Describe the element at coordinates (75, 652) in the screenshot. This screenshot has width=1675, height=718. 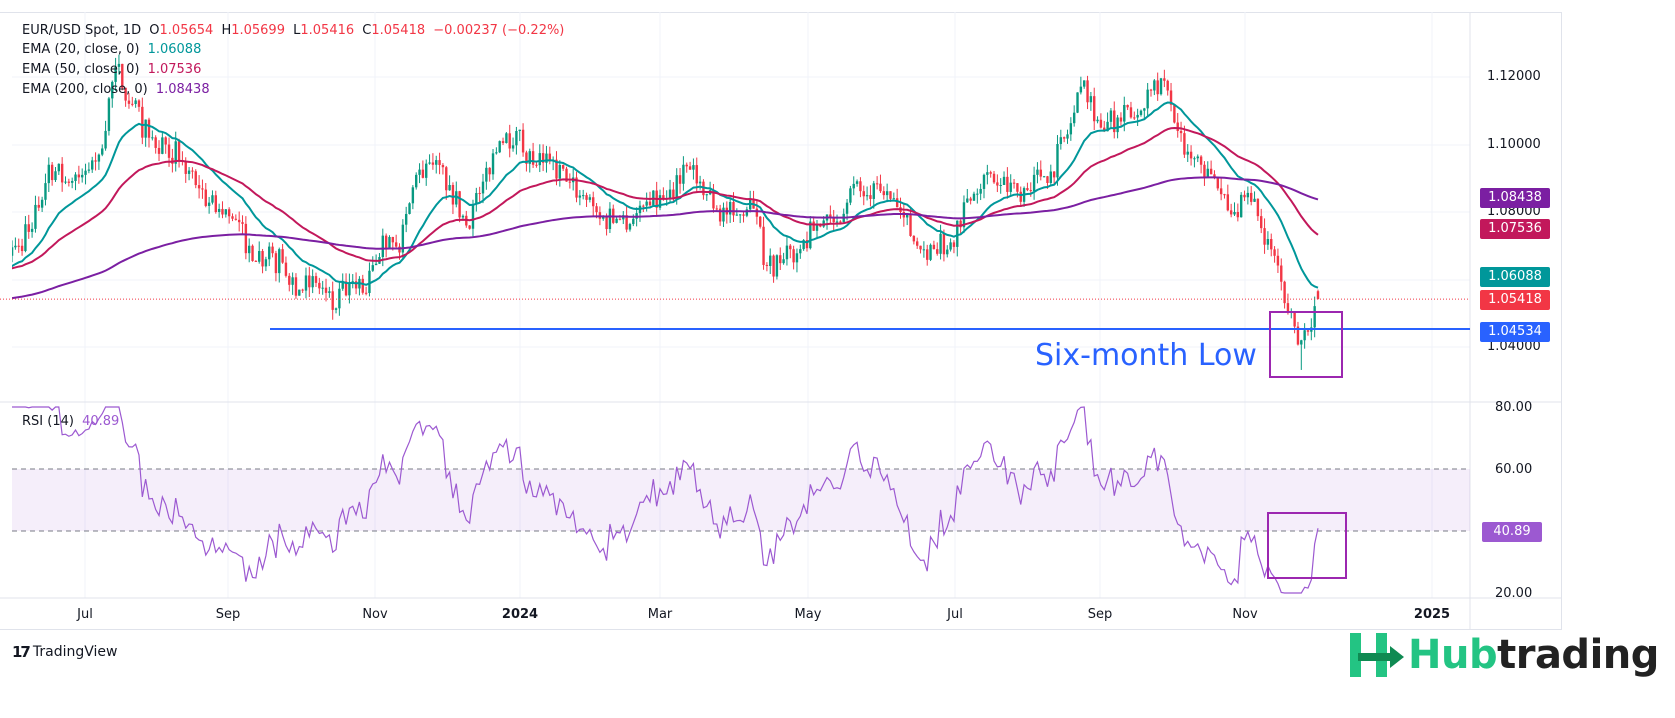
I see `tradingview-label: TradingView` at that location.